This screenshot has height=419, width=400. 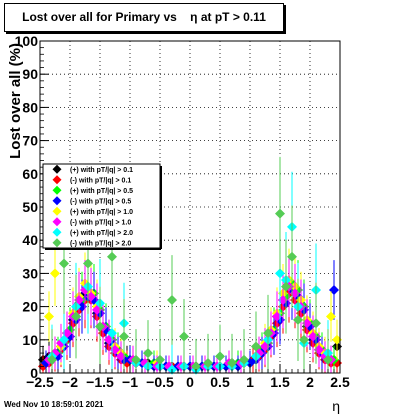 What do you see at coordinates (101, 191) in the screenshot?
I see `legend-label: (+) with pT/|q| > 0.5` at bounding box center [101, 191].